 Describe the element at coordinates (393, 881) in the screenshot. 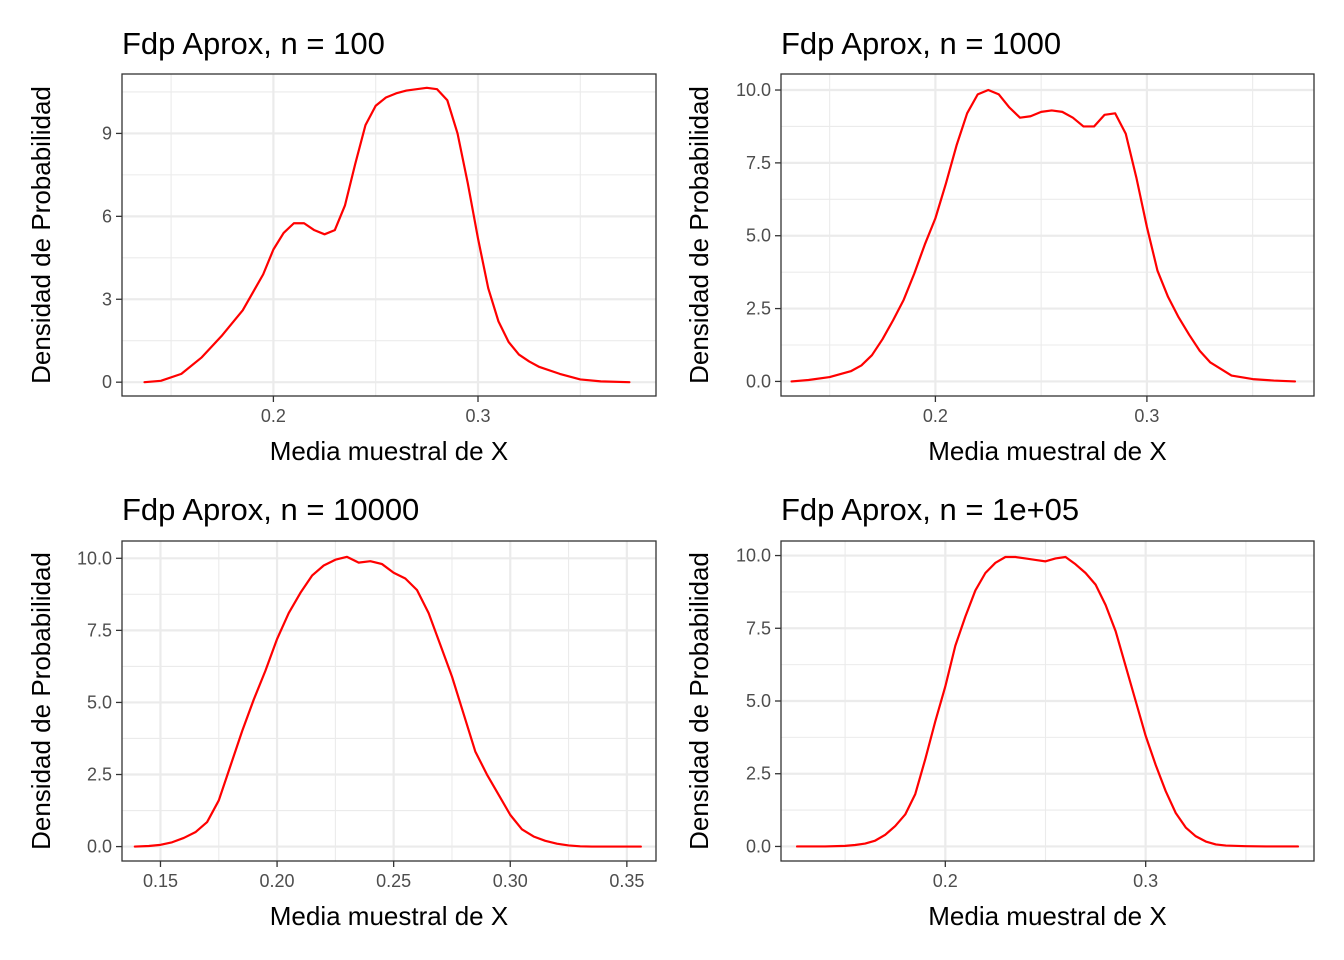

I see `x-tick-label: 0.25` at that location.